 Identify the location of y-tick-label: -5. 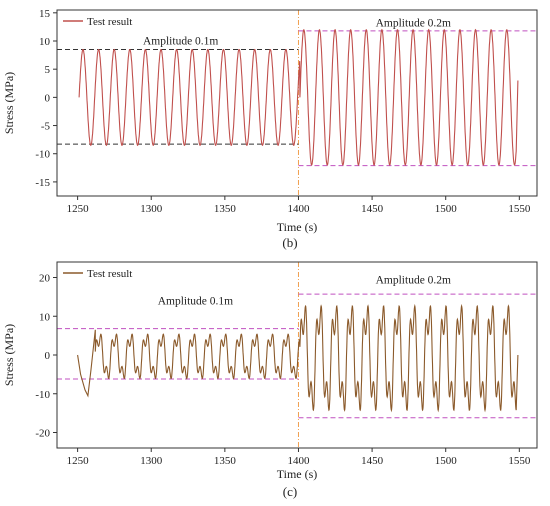
(46, 127).